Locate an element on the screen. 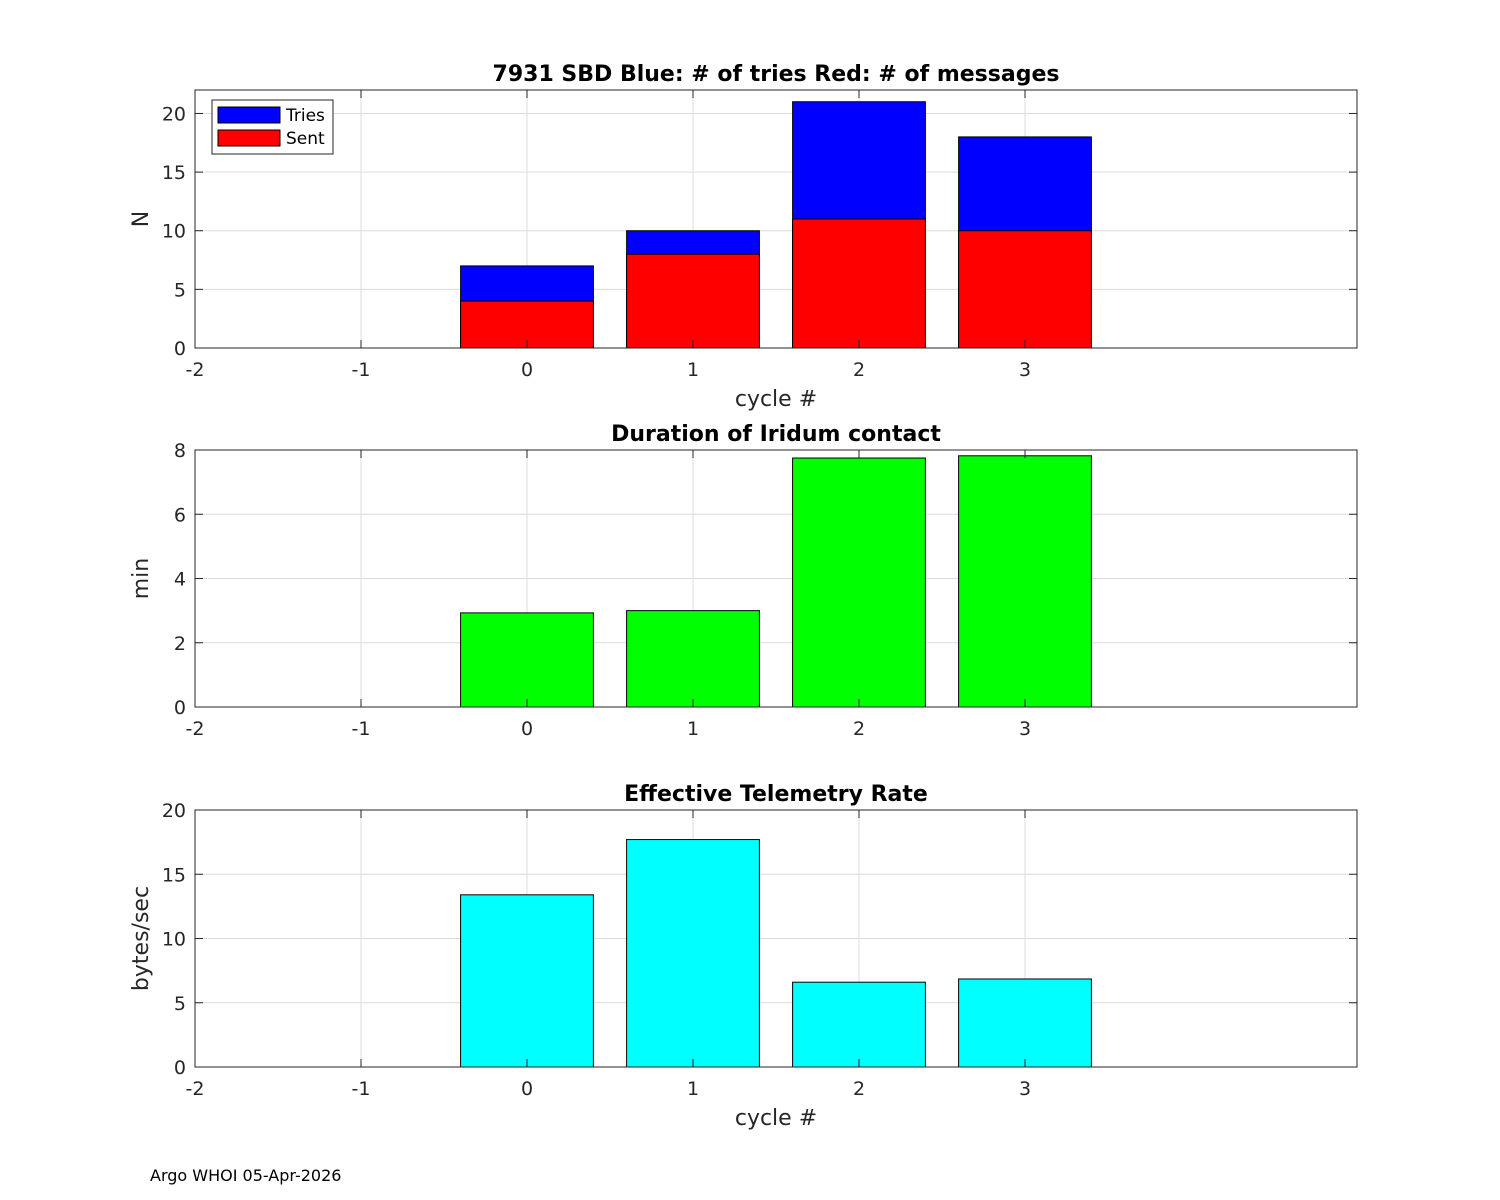 Image resolution: width=1500 pixels, height=1200 pixels. legend-swatch-tries is located at coordinates (249, 115).